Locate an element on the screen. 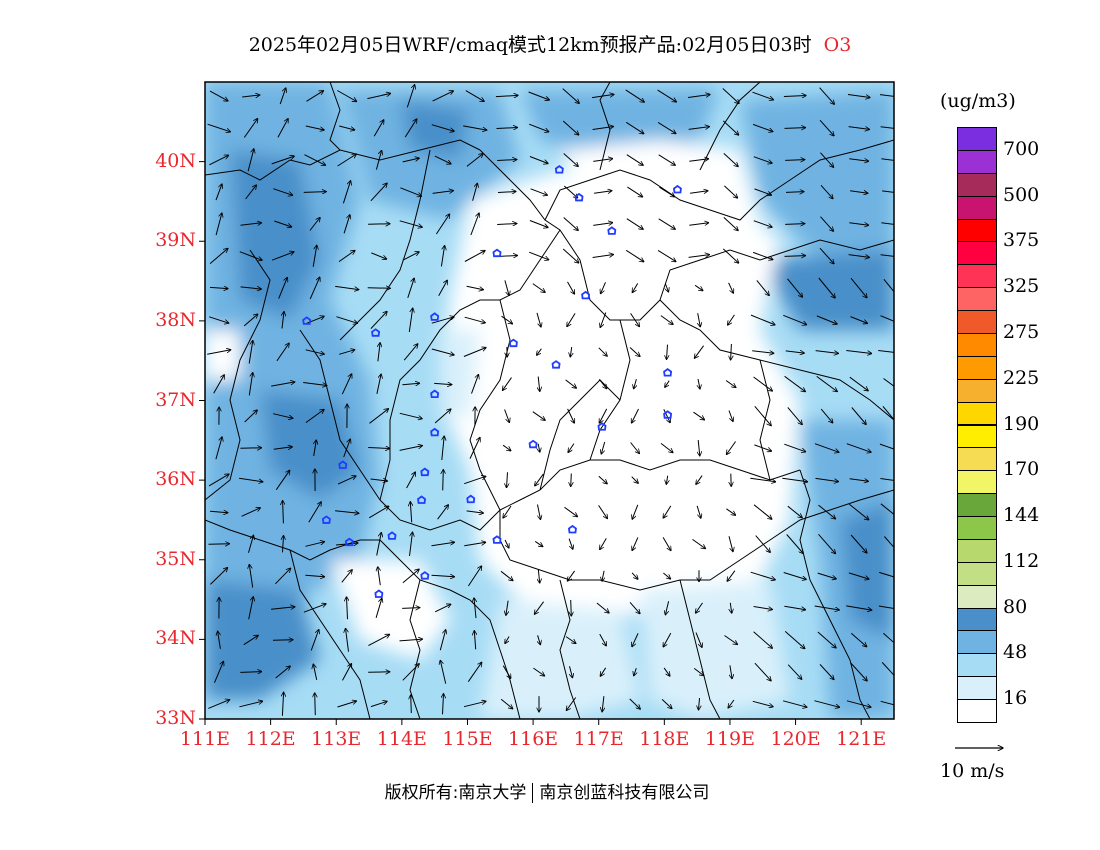 The width and height of the screenshot is (1100, 850). colorbar-label: 190 is located at coordinates (1021, 423).